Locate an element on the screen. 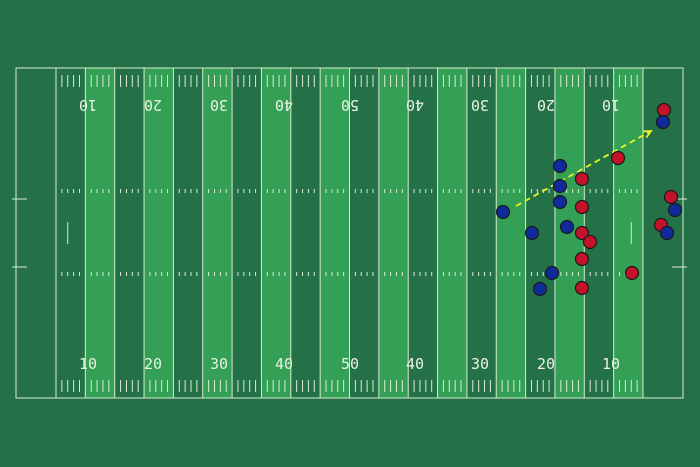  players-layer is located at coordinates (589, 199).